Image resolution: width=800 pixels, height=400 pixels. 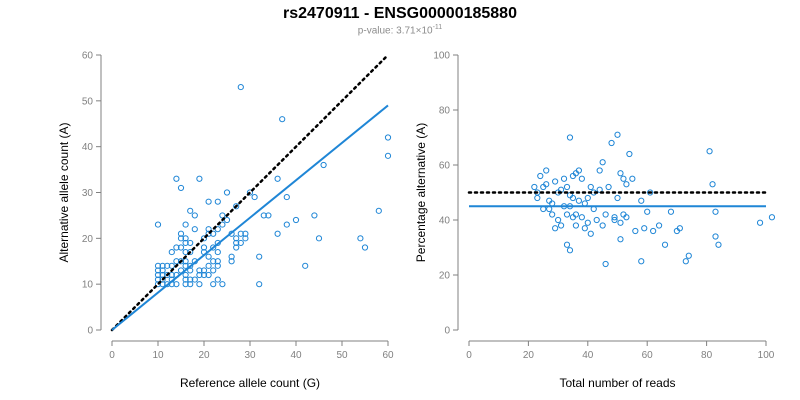 What do you see at coordinates (88, 285) in the screenshot?
I see `y-tick-label: 10` at bounding box center [88, 285].